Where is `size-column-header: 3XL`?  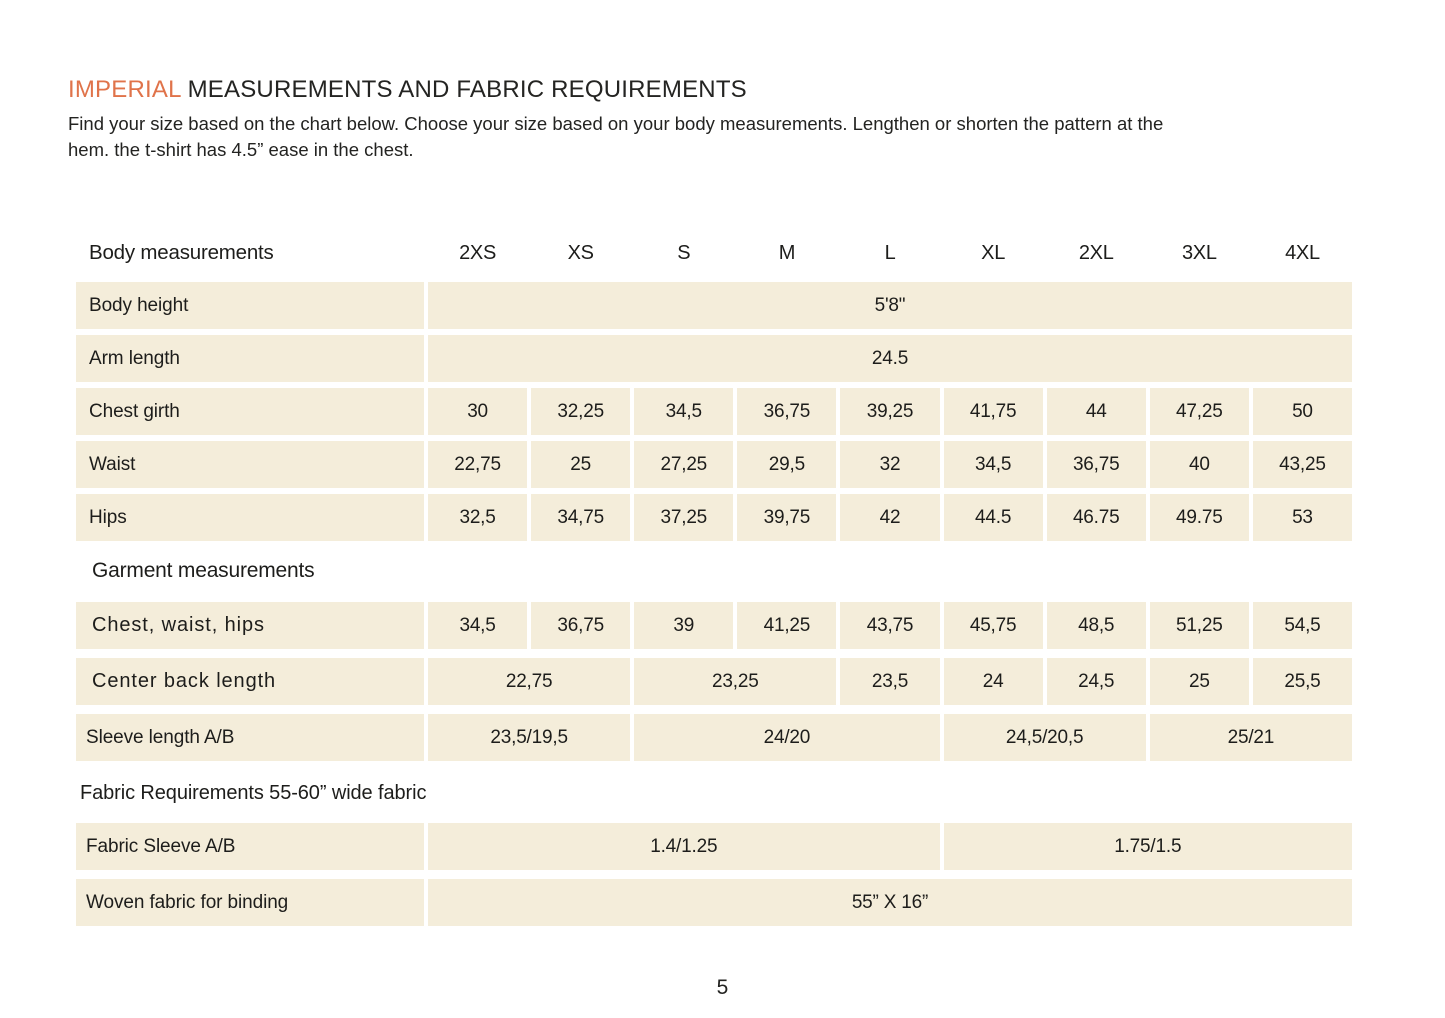
size-column-header: 3XL is located at coordinates (1199, 252).